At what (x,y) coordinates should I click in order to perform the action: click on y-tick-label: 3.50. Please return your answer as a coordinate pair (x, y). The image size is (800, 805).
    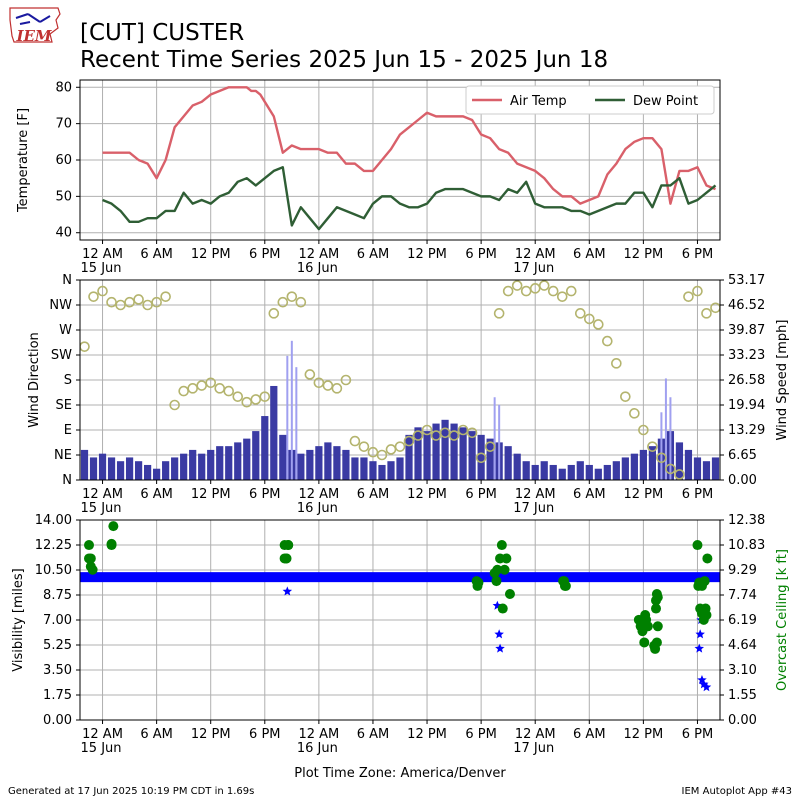
    Looking at the image, I should click on (57, 670).